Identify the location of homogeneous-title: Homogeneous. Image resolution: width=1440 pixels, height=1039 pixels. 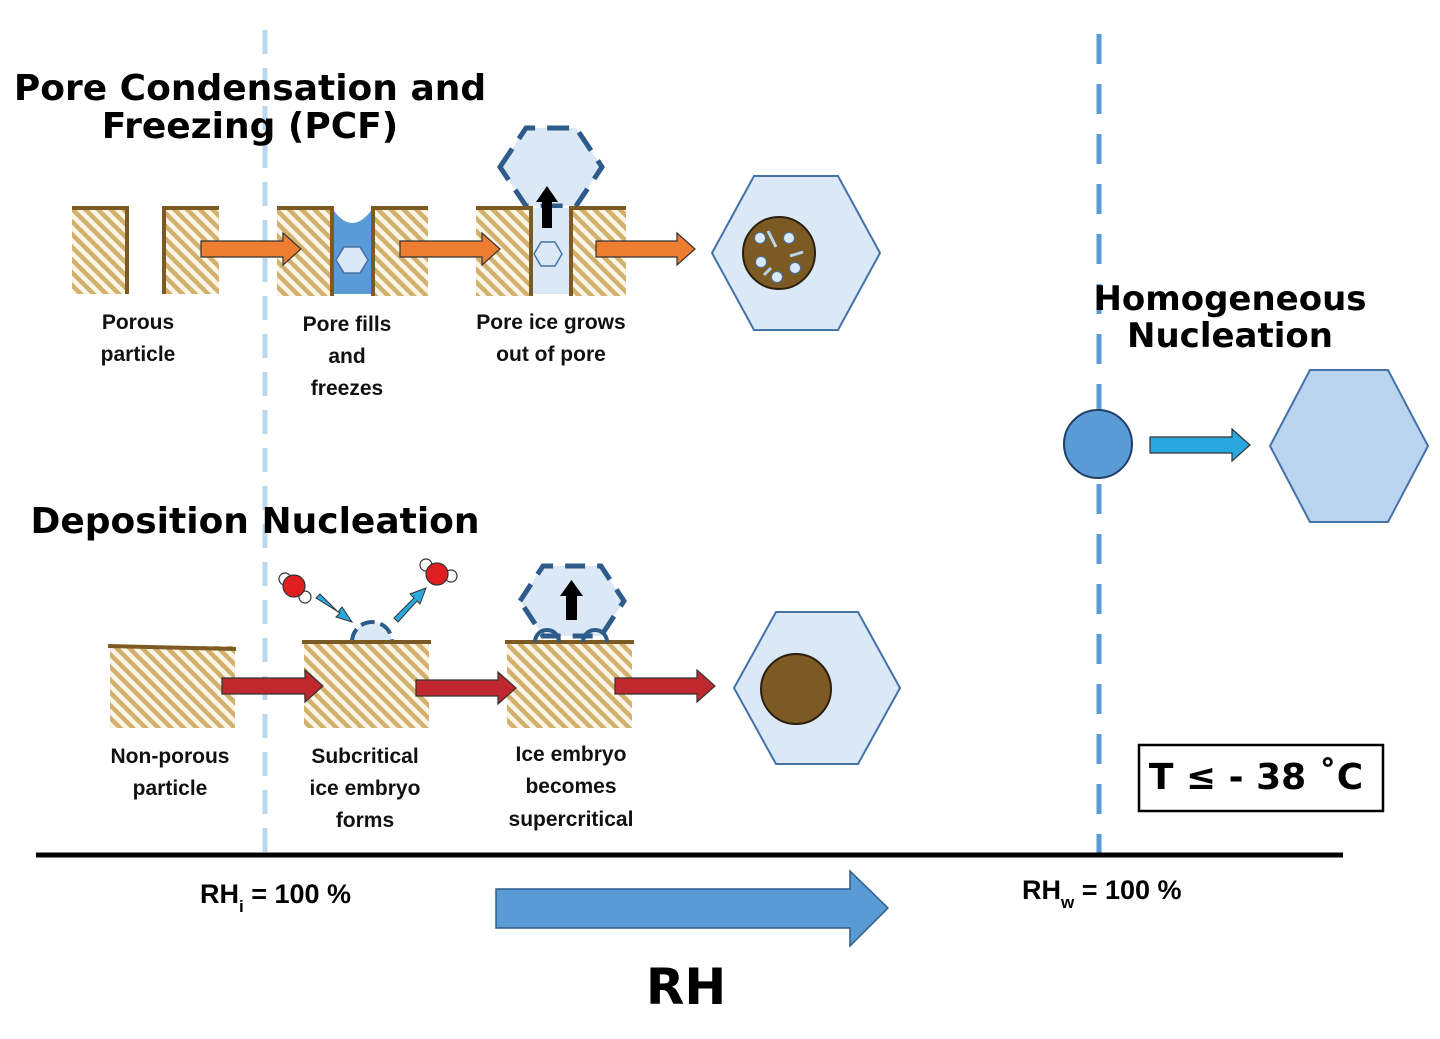
(1229, 299).